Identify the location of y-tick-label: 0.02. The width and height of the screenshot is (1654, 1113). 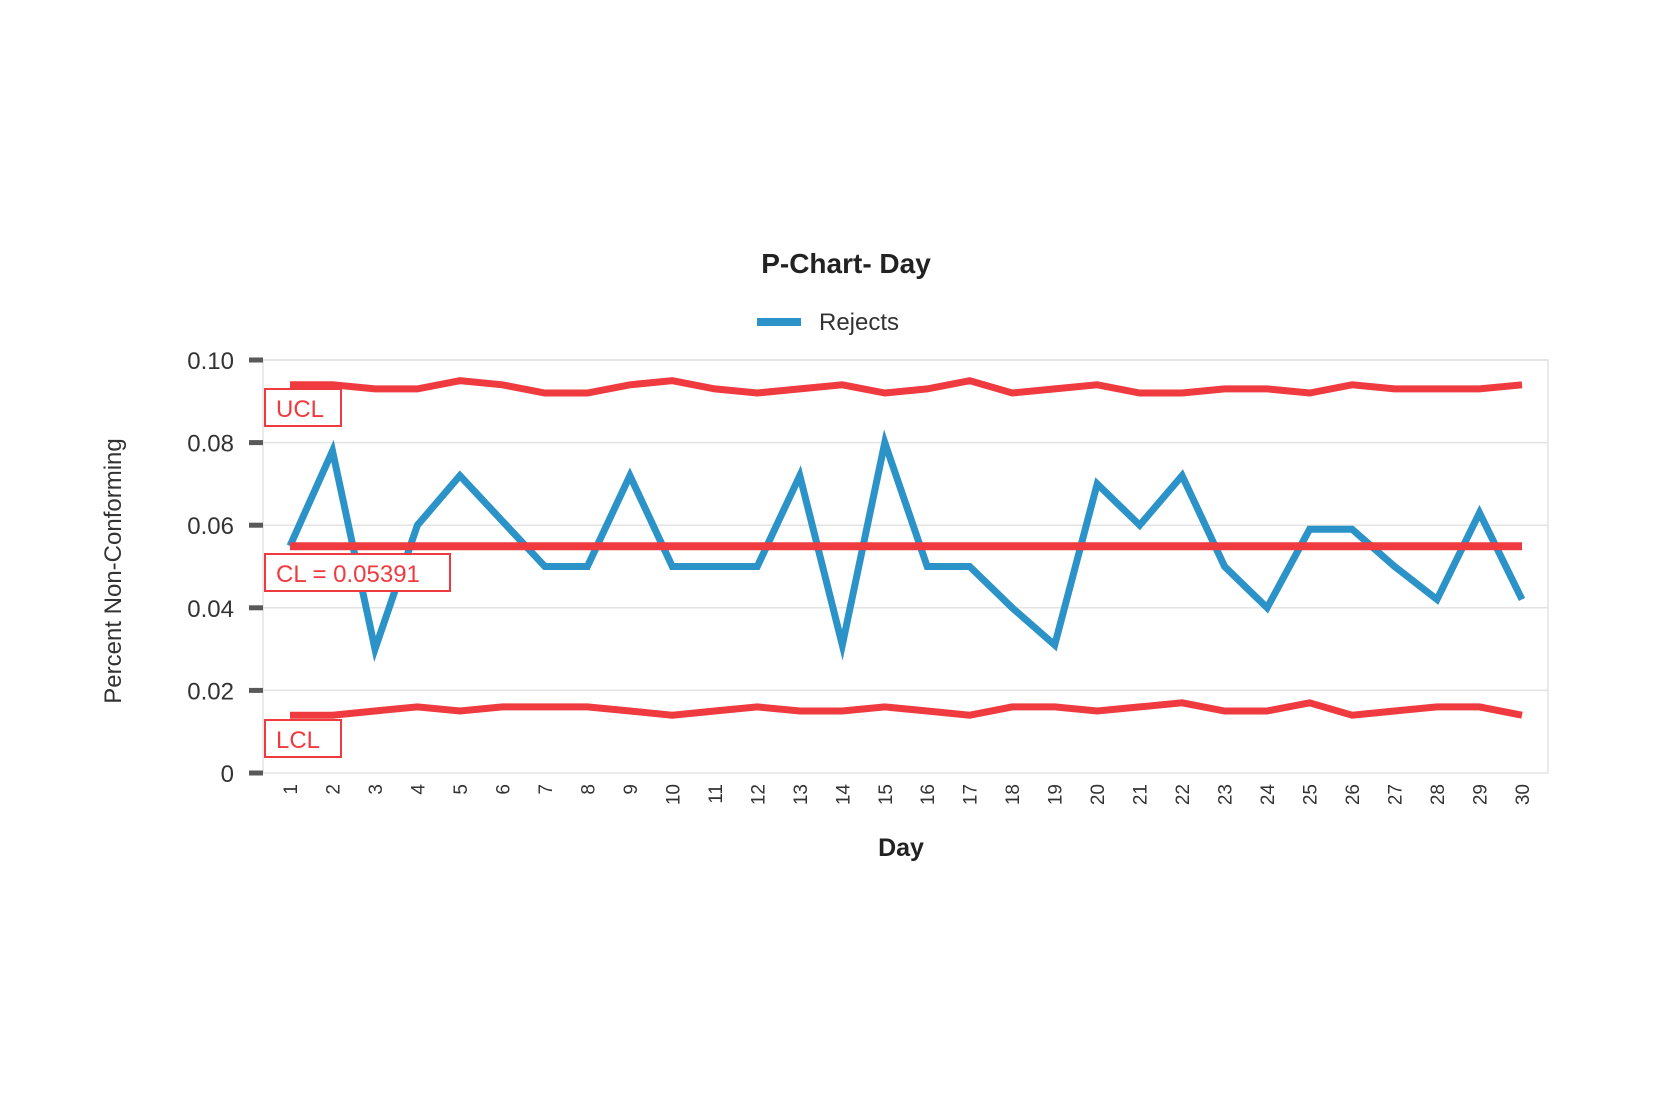
(210, 691).